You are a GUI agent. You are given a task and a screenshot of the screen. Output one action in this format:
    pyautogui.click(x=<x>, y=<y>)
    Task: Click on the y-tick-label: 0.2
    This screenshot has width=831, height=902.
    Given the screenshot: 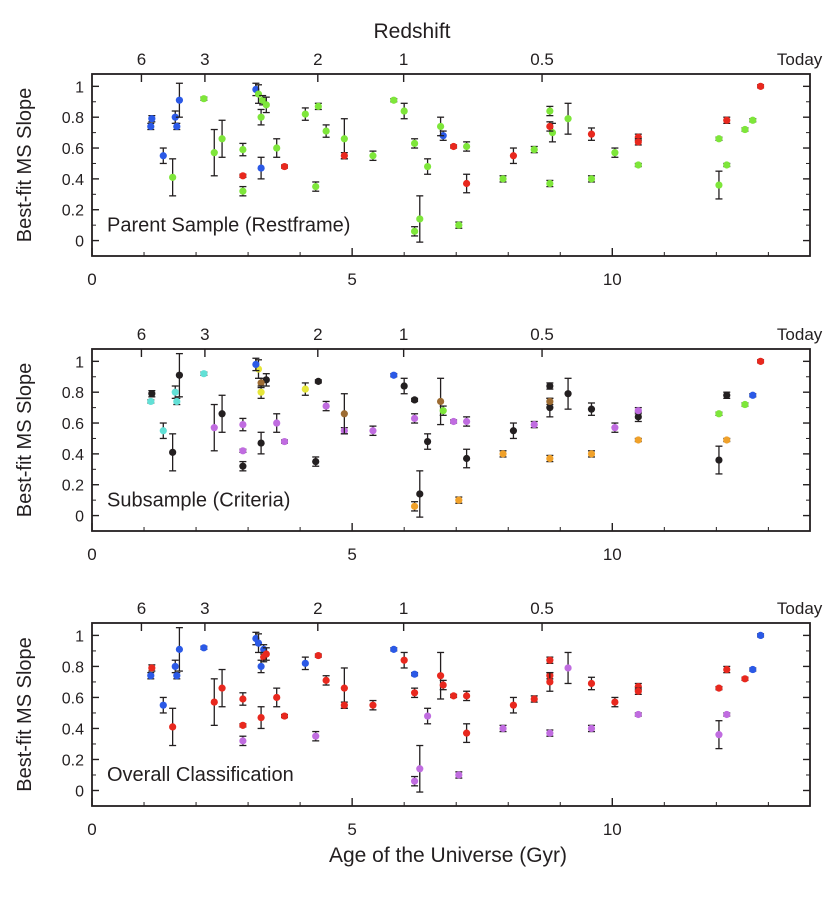 What is the action you would take?
    pyautogui.click(x=73, y=486)
    